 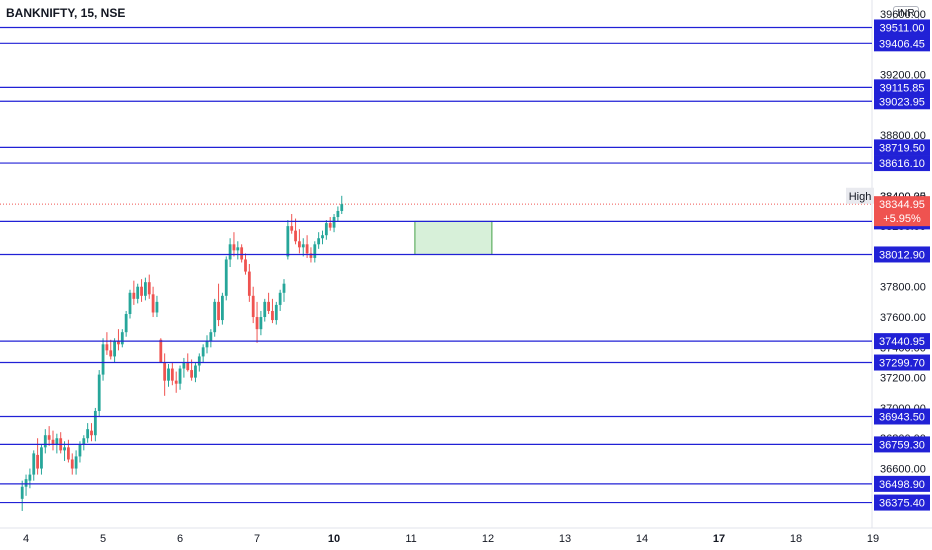 What do you see at coordinates (719, 539) in the screenshot?
I see `x-tick-label: 17` at bounding box center [719, 539].